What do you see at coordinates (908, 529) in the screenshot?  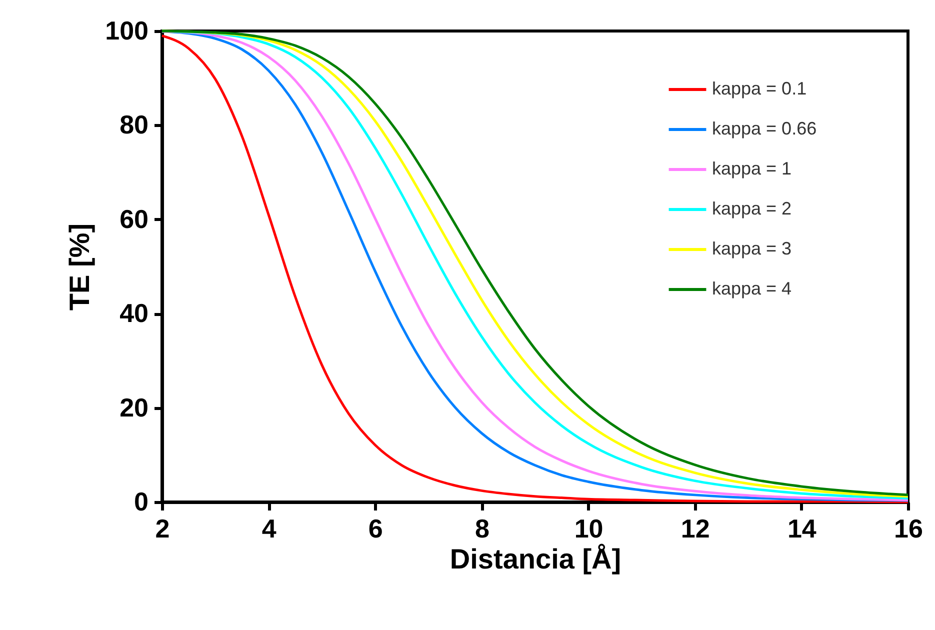 I see `x-tick-label: 16` at bounding box center [908, 529].